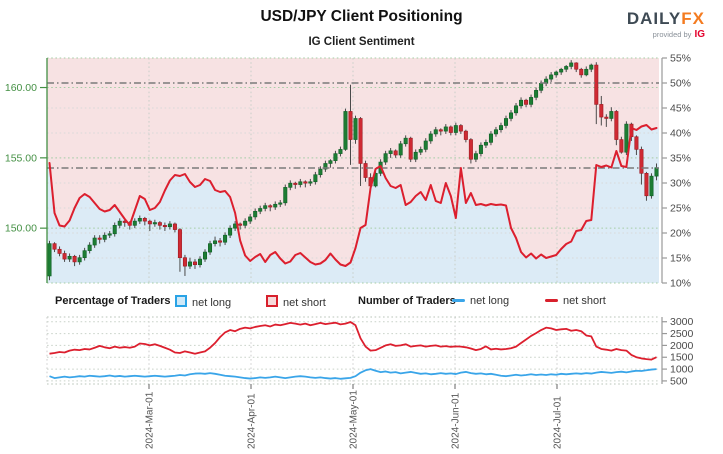  I want to click on net-long-line-icon, so click(458, 300).